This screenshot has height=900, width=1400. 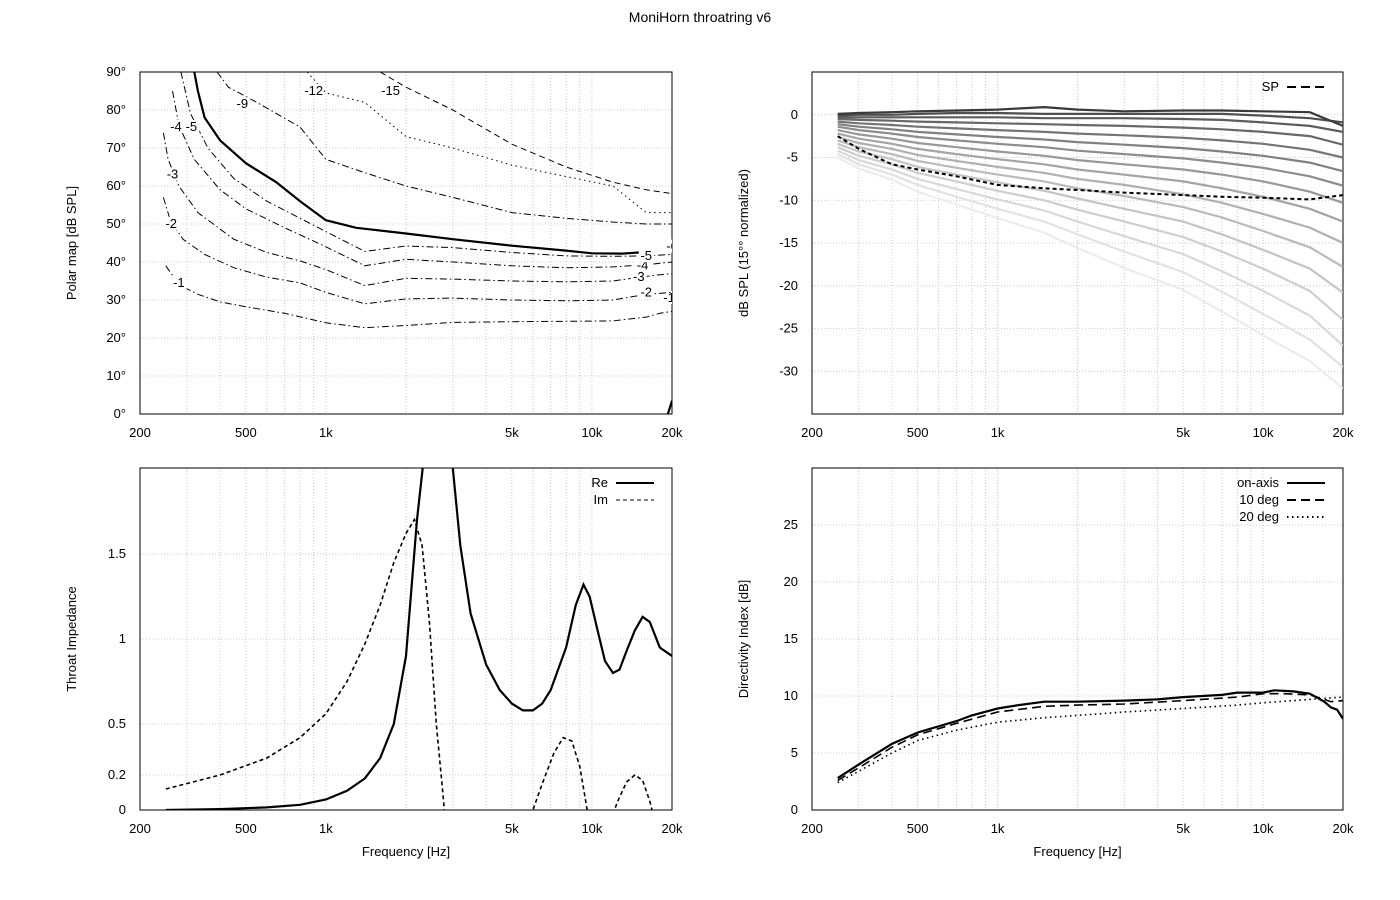 I want to click on y-tick-label: -5, so click(x=792, y=157).